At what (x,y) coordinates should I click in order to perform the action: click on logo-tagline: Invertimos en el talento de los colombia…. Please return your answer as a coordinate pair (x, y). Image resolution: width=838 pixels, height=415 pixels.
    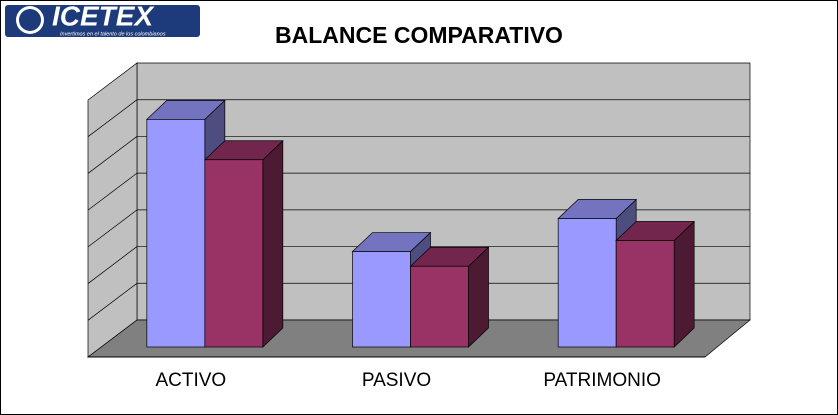
    Looking at the image, I should click on (113, 34).